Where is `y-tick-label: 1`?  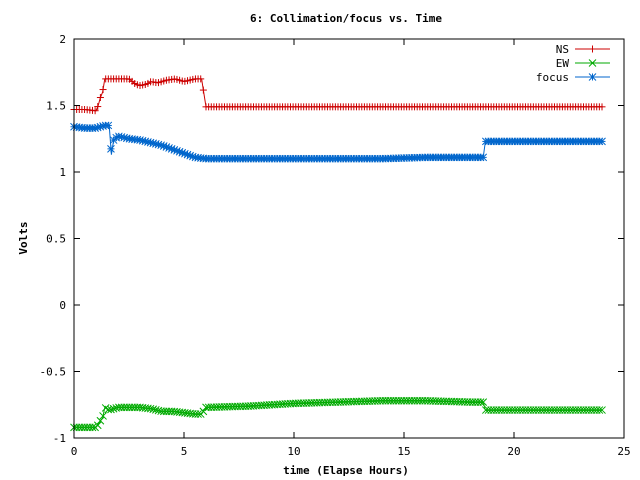 y-tick-label: 1 is located at coordinates (62, 172).